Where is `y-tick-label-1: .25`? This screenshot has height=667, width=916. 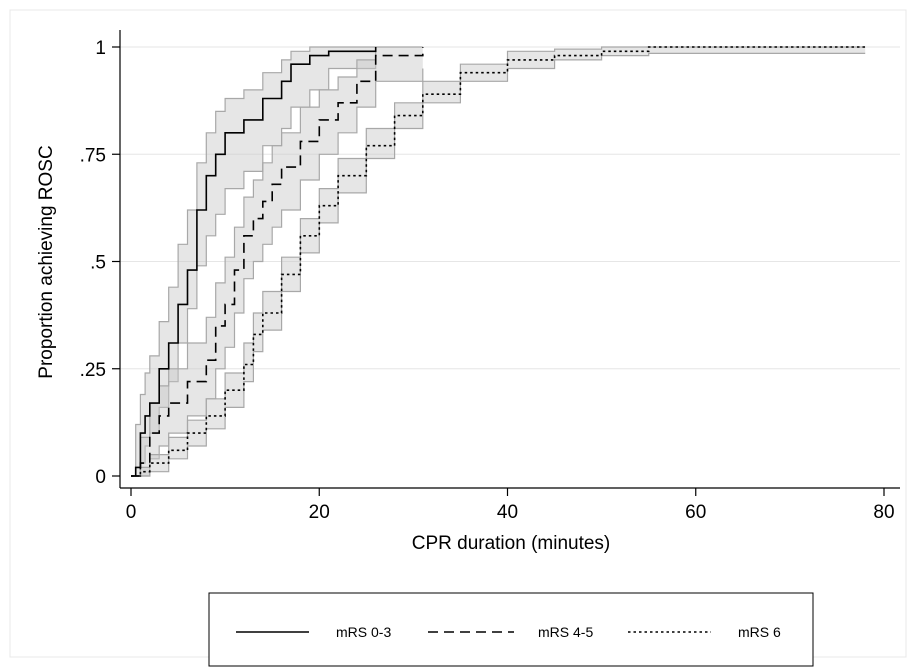
y-tick-label-1: .25 is located at coordinates (93, 370).